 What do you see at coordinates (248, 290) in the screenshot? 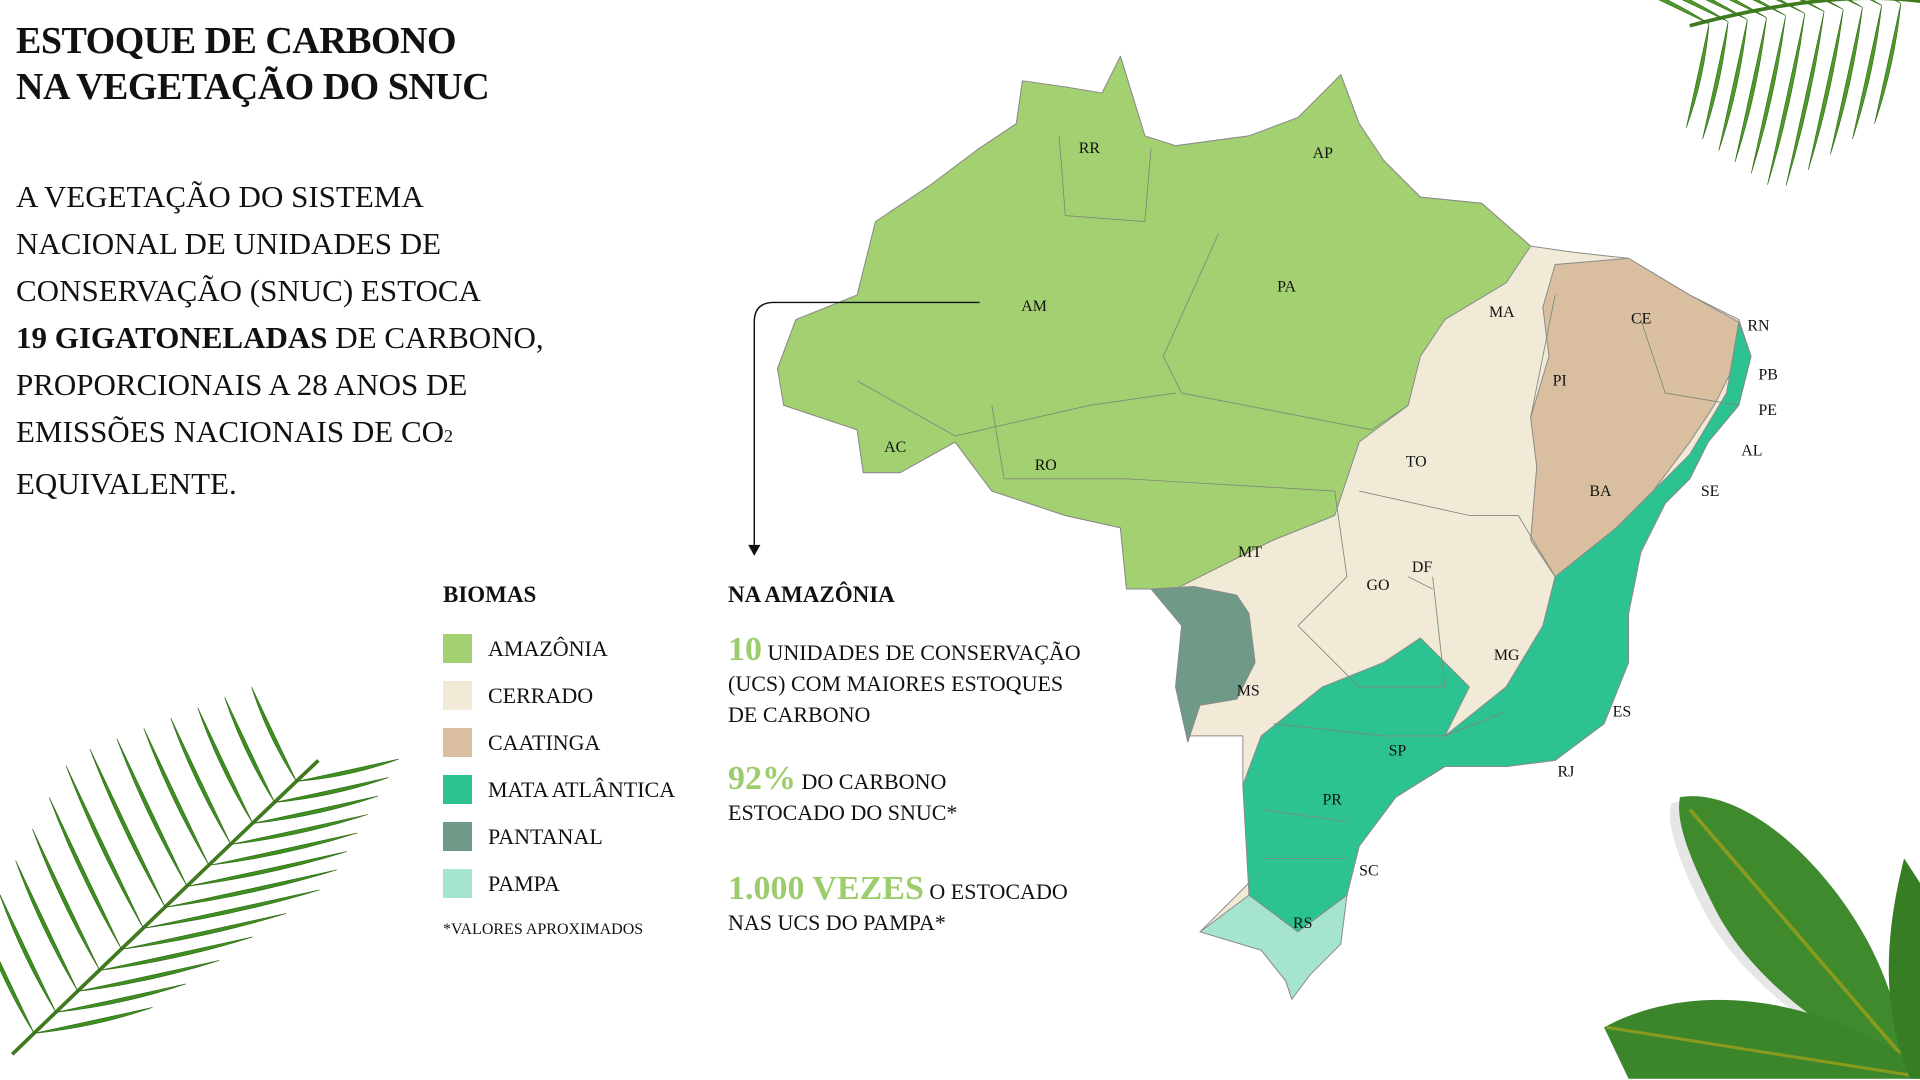
I see `intro-line: CONSERVAÇÃO (SNUC) ESTOCA` at bounding box center [248, 290].